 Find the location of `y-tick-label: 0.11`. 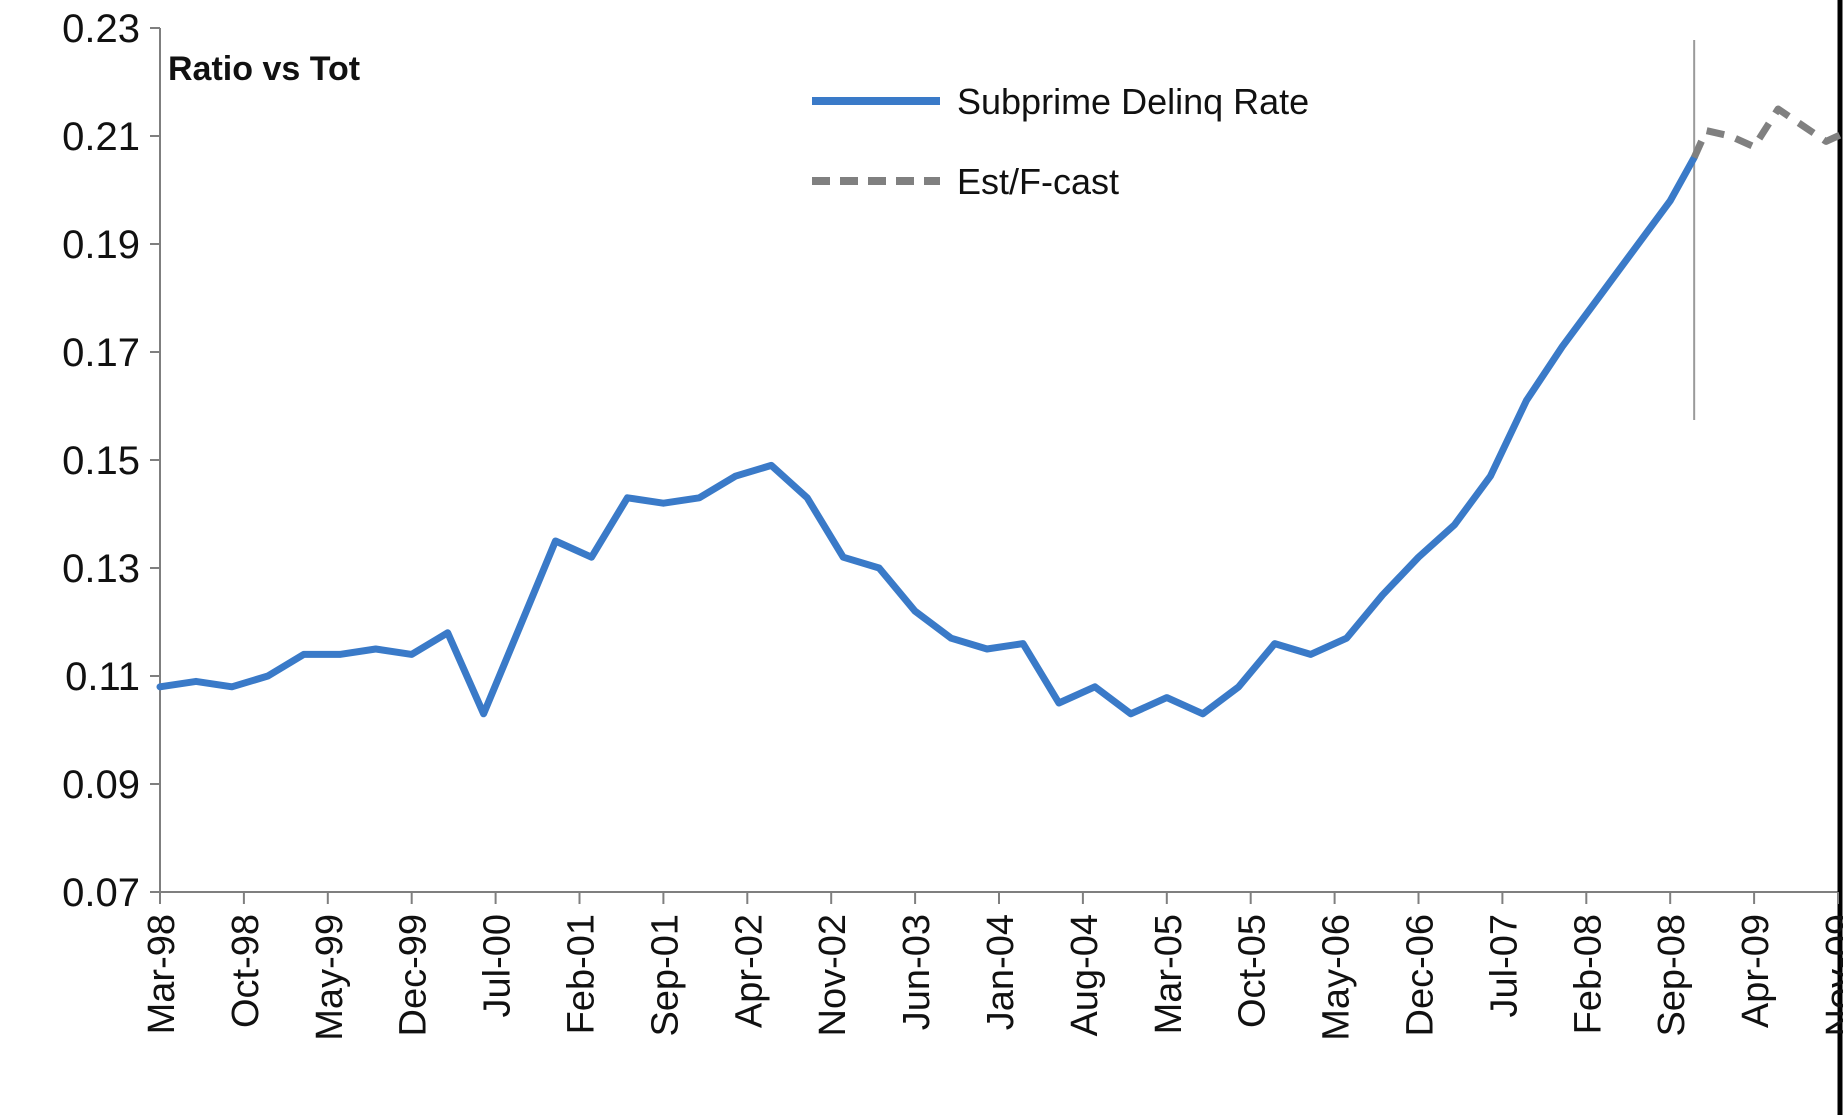

y-tick-label: 0.11 is located at coordinates (102, 677).